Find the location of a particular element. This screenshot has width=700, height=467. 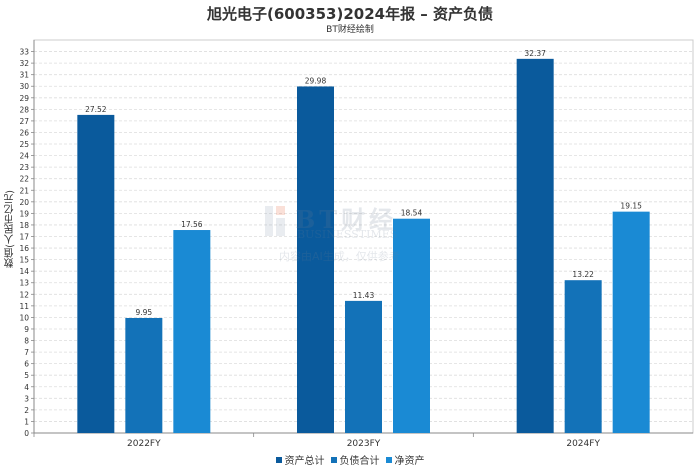

bar-value-label: 18.54 is located at coordinates (412, 213).